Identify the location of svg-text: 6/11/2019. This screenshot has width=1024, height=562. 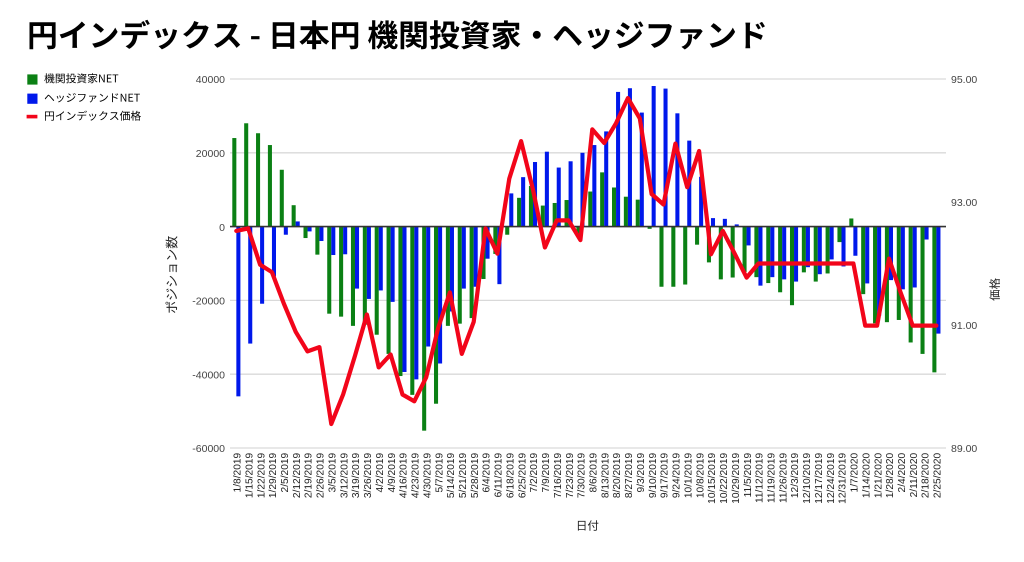
(499, 474).